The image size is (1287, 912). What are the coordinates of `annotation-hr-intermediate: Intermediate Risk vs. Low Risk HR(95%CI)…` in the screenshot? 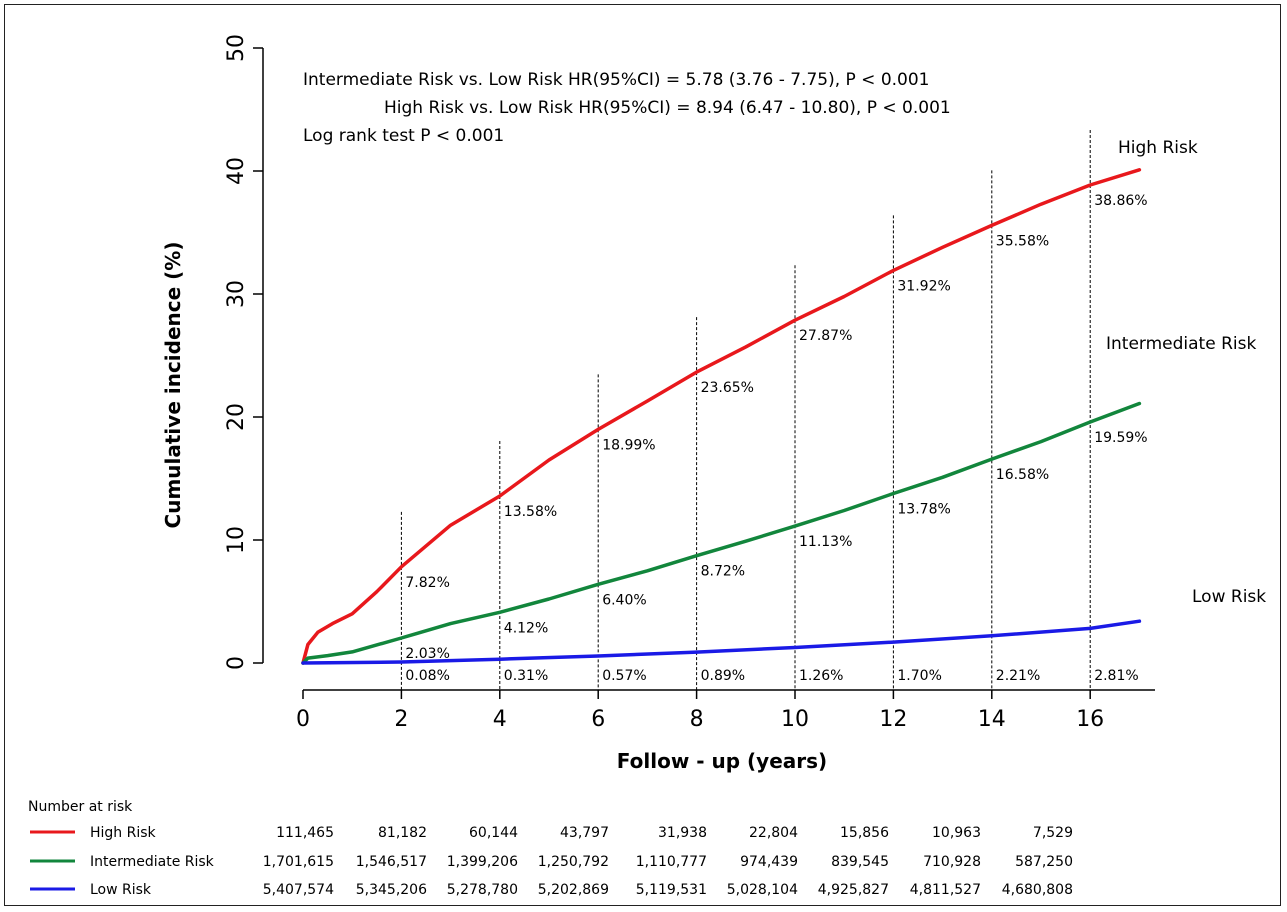 It's located at (616, 80).